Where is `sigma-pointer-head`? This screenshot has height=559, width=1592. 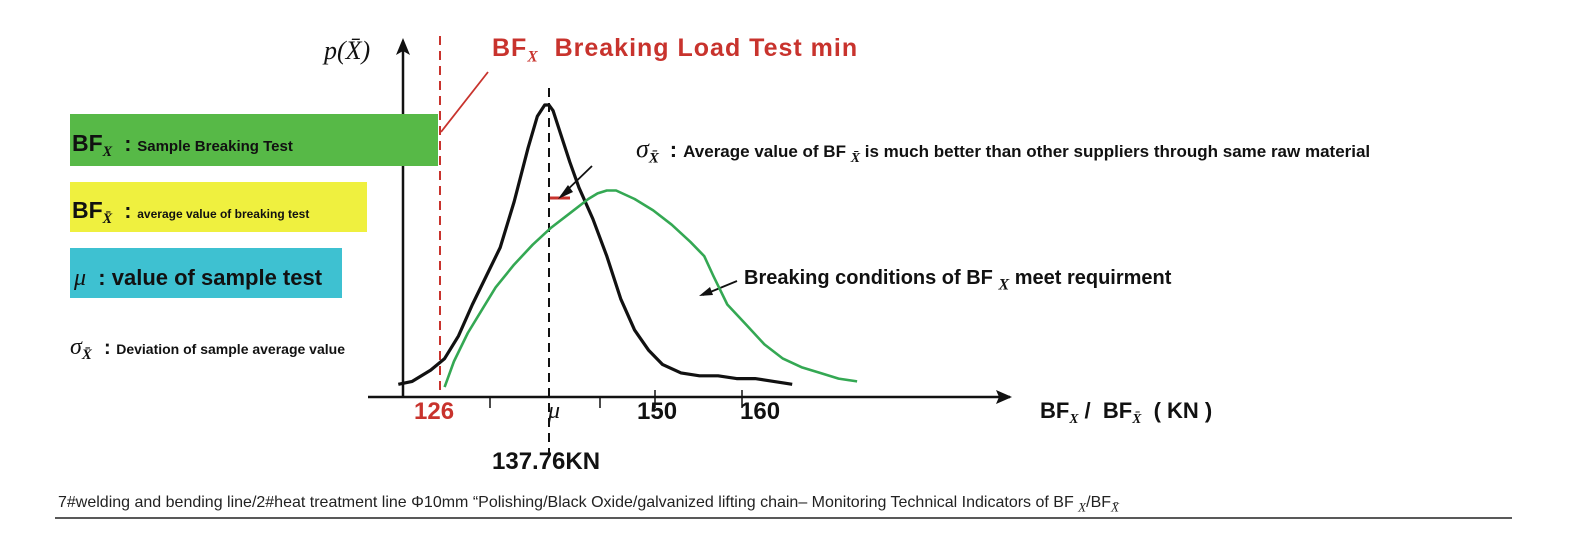
sigma-pointer-head is located at coordinates (565, 192).